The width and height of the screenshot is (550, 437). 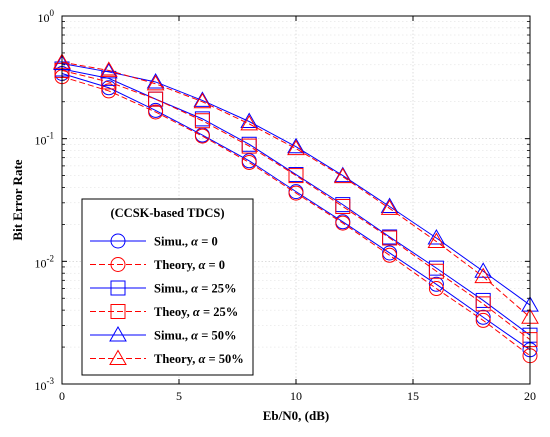 I want to click on legend-entry-3: Simu., α = 25%, so click(x=163, y=288).